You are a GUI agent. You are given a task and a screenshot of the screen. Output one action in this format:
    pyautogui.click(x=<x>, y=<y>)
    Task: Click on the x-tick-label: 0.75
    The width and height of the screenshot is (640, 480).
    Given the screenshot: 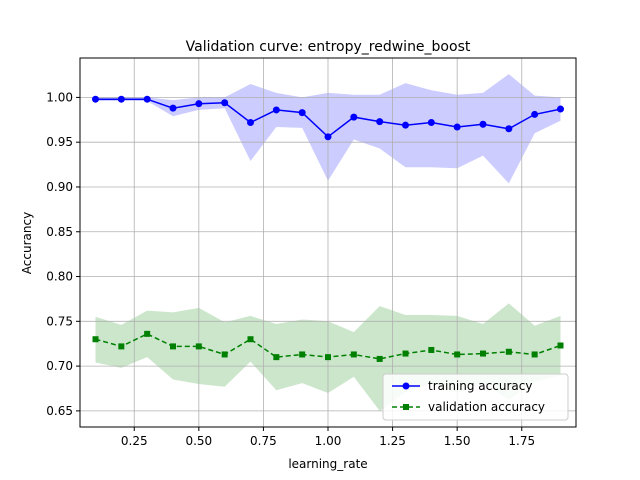 What is the action you would take?
    pyautogui.click(x=263, y=441)
    